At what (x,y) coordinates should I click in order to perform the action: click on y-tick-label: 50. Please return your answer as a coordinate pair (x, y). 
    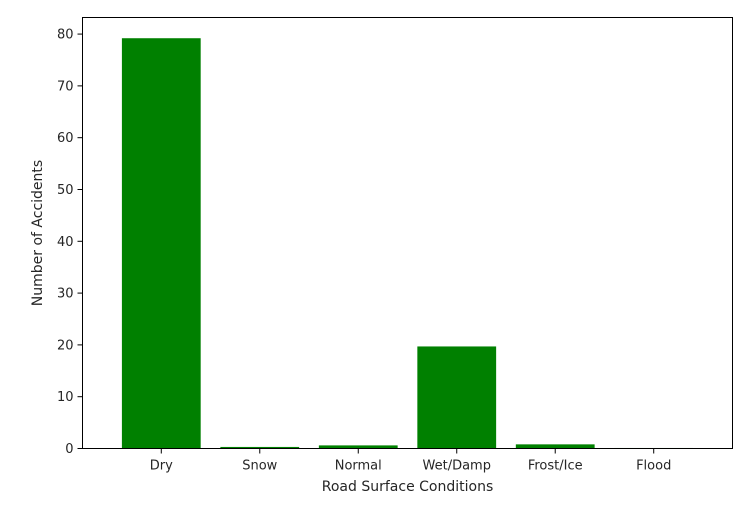
    Looking at the image, I should click on (65, 190).